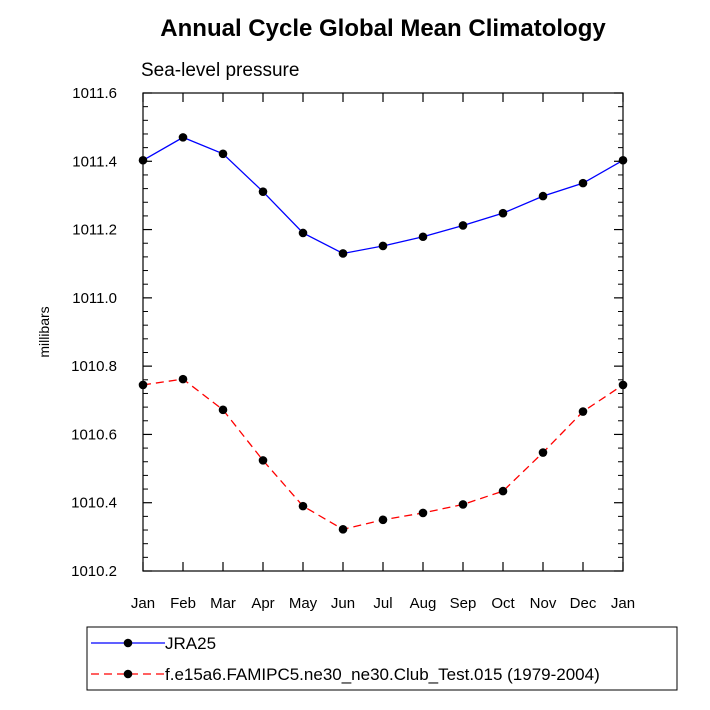  I want to click on legend-box, so click(382, 658).